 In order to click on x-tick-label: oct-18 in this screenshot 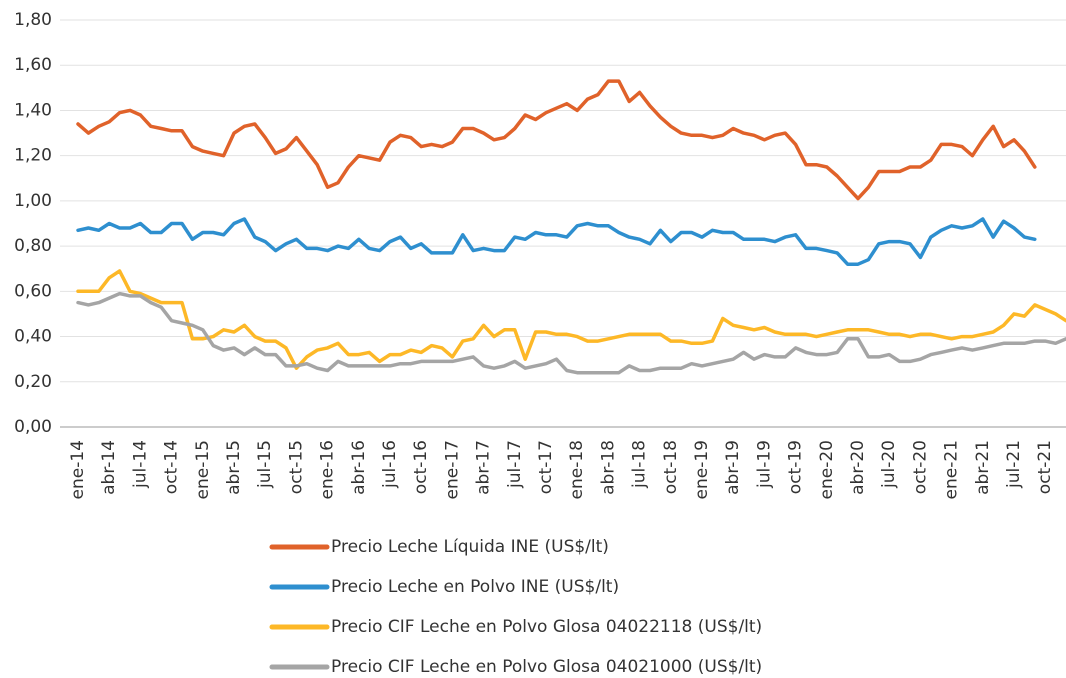, I will do `click(671, 467)`.